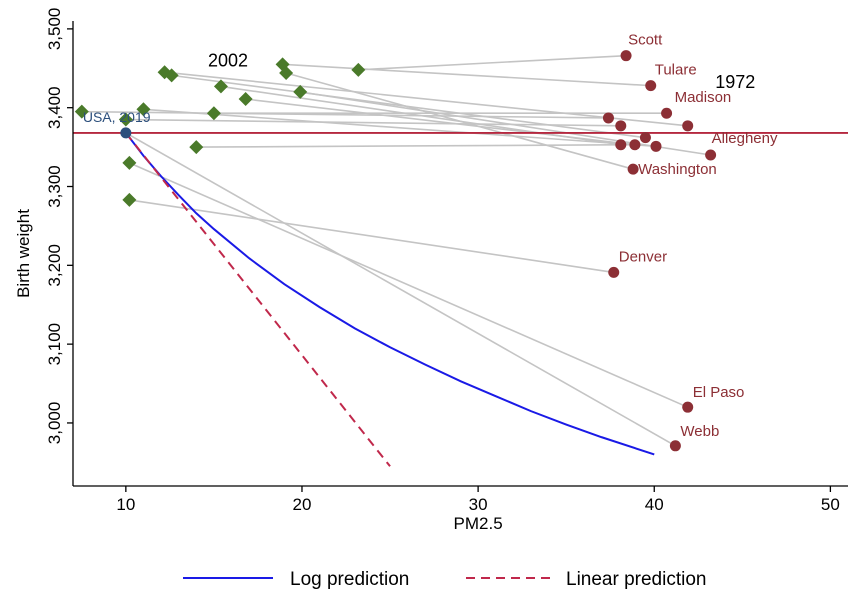 The width and height of the screenshot is (854, 594). I want to click on x-tick-label: 20, so click(302, 504).